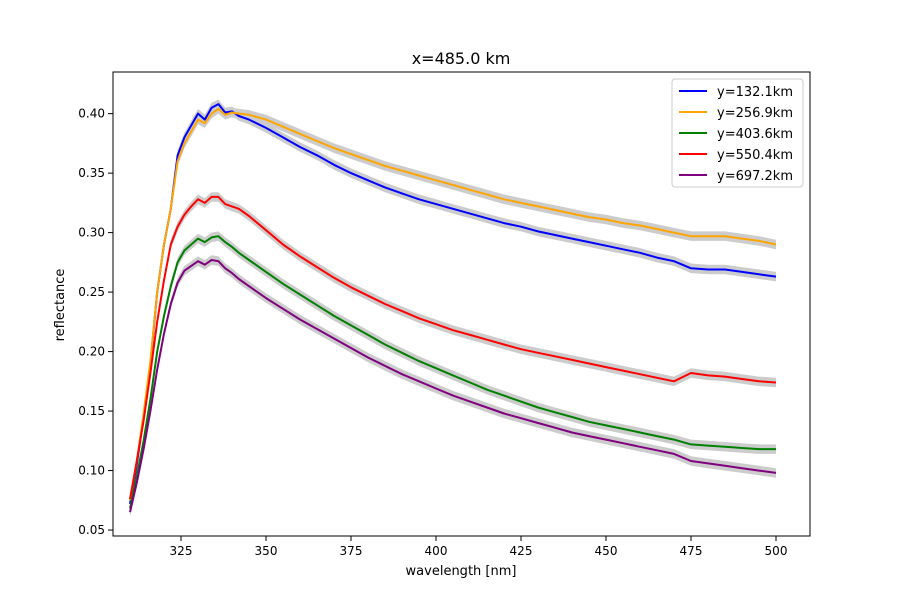  What do you see at coordinates (479, 547) in the screenshot?
I see `x-axis-ticks: 325 350 375 400 425 450 475 500` at bounding box center [479, 547].